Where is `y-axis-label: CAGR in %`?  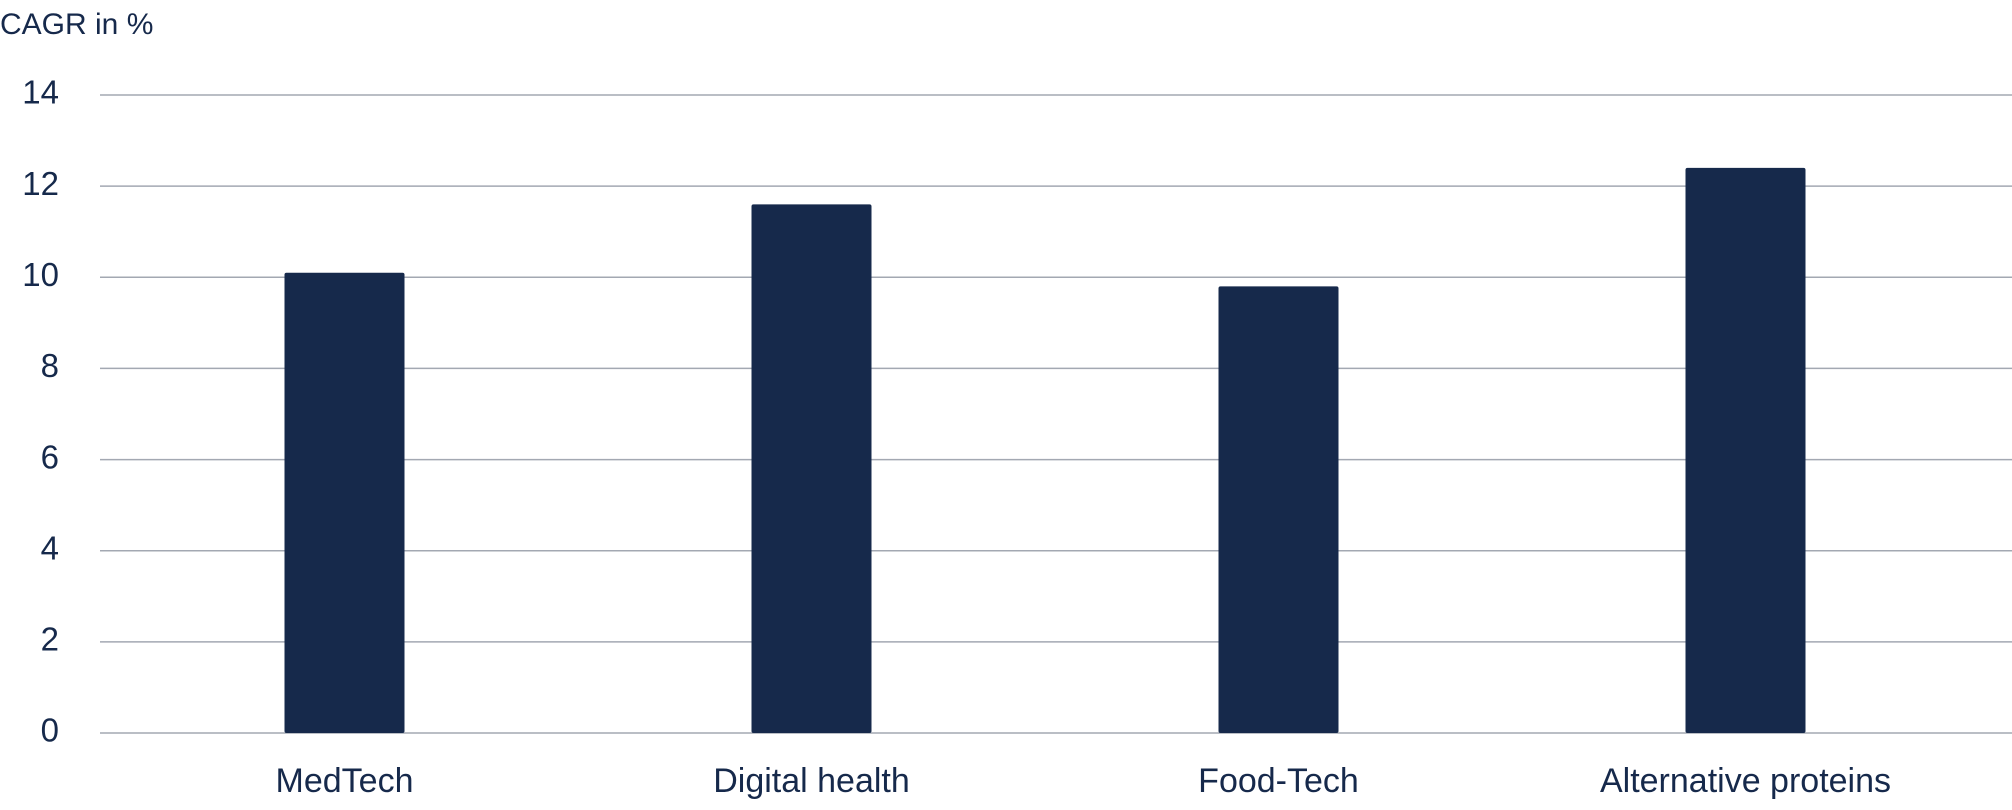 y-axis-label: CAGR in % is located at coordinates (76, 24).